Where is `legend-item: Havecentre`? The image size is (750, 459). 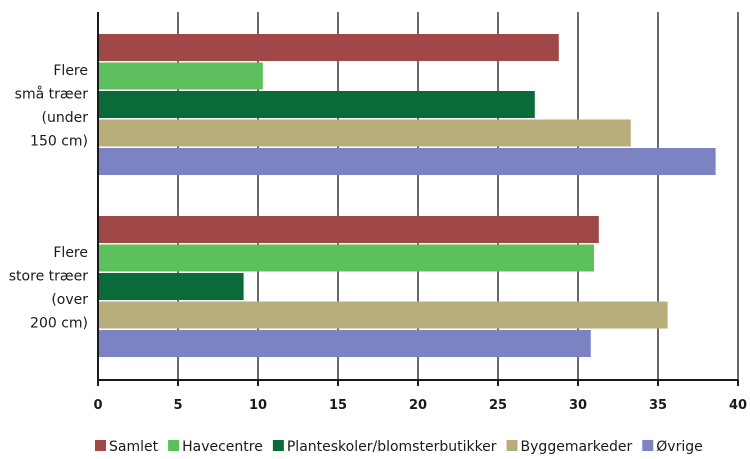
legend-item: Havecentre is located at coordinates (215, 447).